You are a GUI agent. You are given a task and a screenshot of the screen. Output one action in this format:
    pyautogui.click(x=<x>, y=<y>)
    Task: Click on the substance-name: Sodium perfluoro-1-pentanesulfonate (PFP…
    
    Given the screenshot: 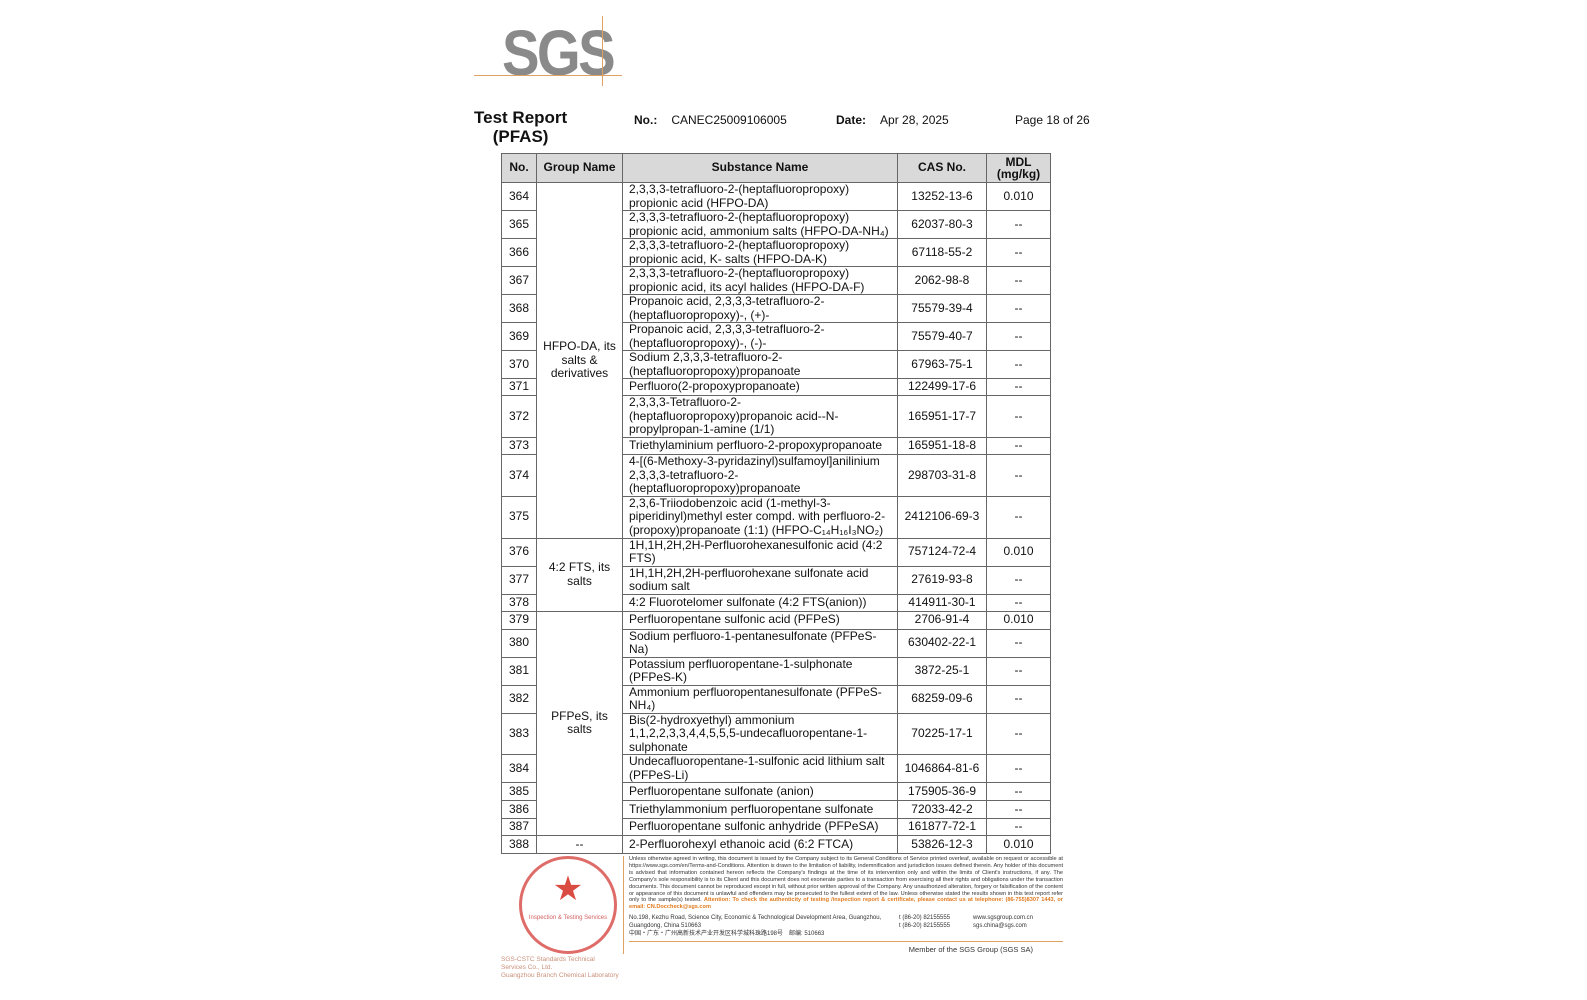 What is the action you would take?
    pyautogui.click(x=760, y=643)
    